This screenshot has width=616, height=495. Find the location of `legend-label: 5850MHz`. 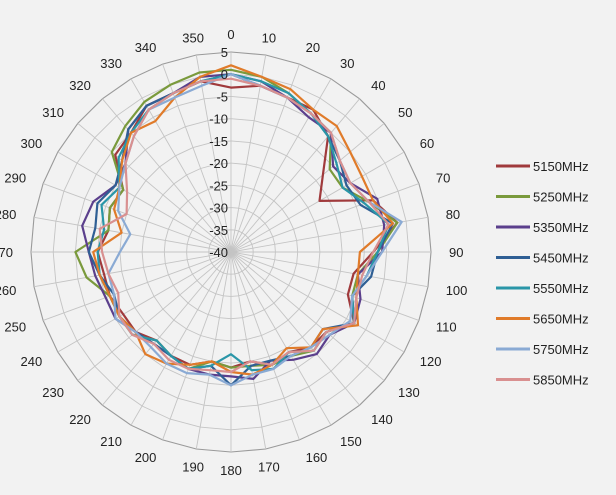

legend-label: 5850MHz is located at coordinates (561, 380).